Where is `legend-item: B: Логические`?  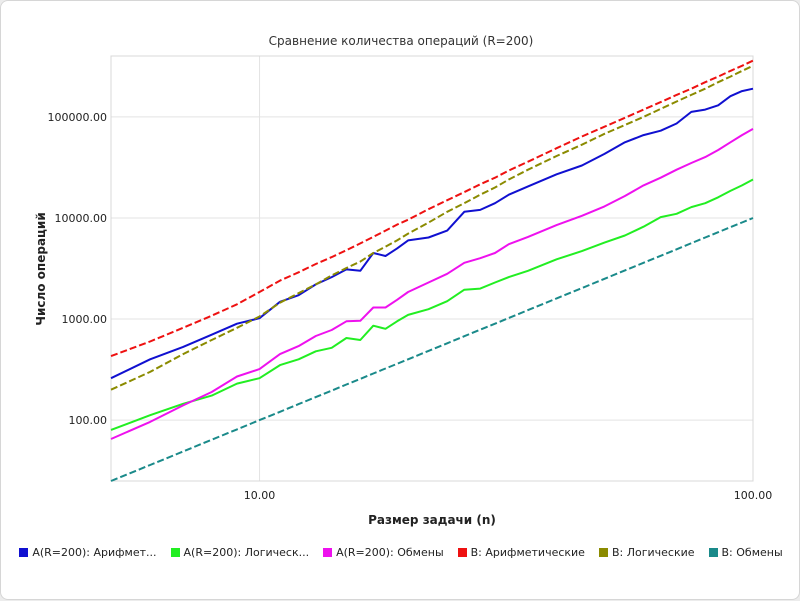 legend-item: B: Логические is located at coordinates (646, 552).